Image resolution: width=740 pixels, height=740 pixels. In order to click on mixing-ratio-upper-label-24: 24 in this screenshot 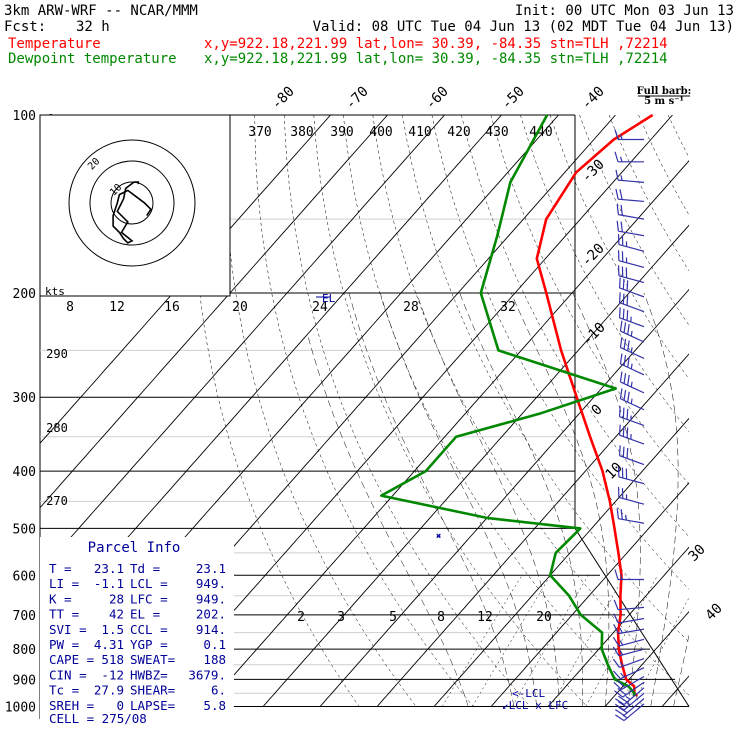, I will do `click(320, 307)`.